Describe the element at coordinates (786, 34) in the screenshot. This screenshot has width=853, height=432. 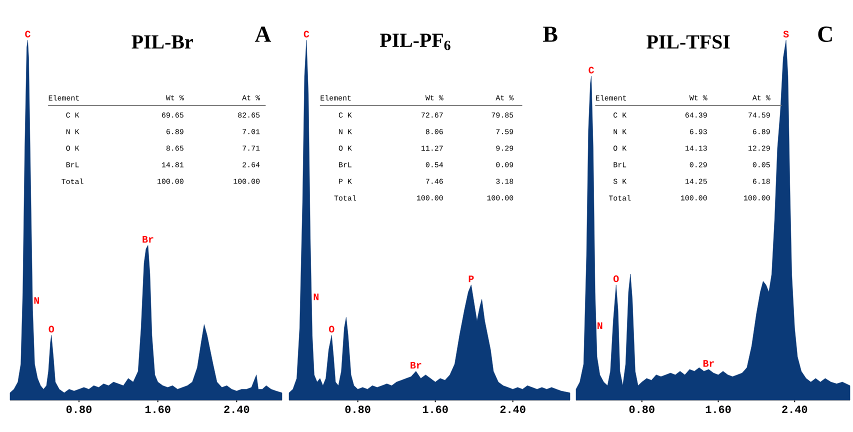
I see `annotation: S` at that location.